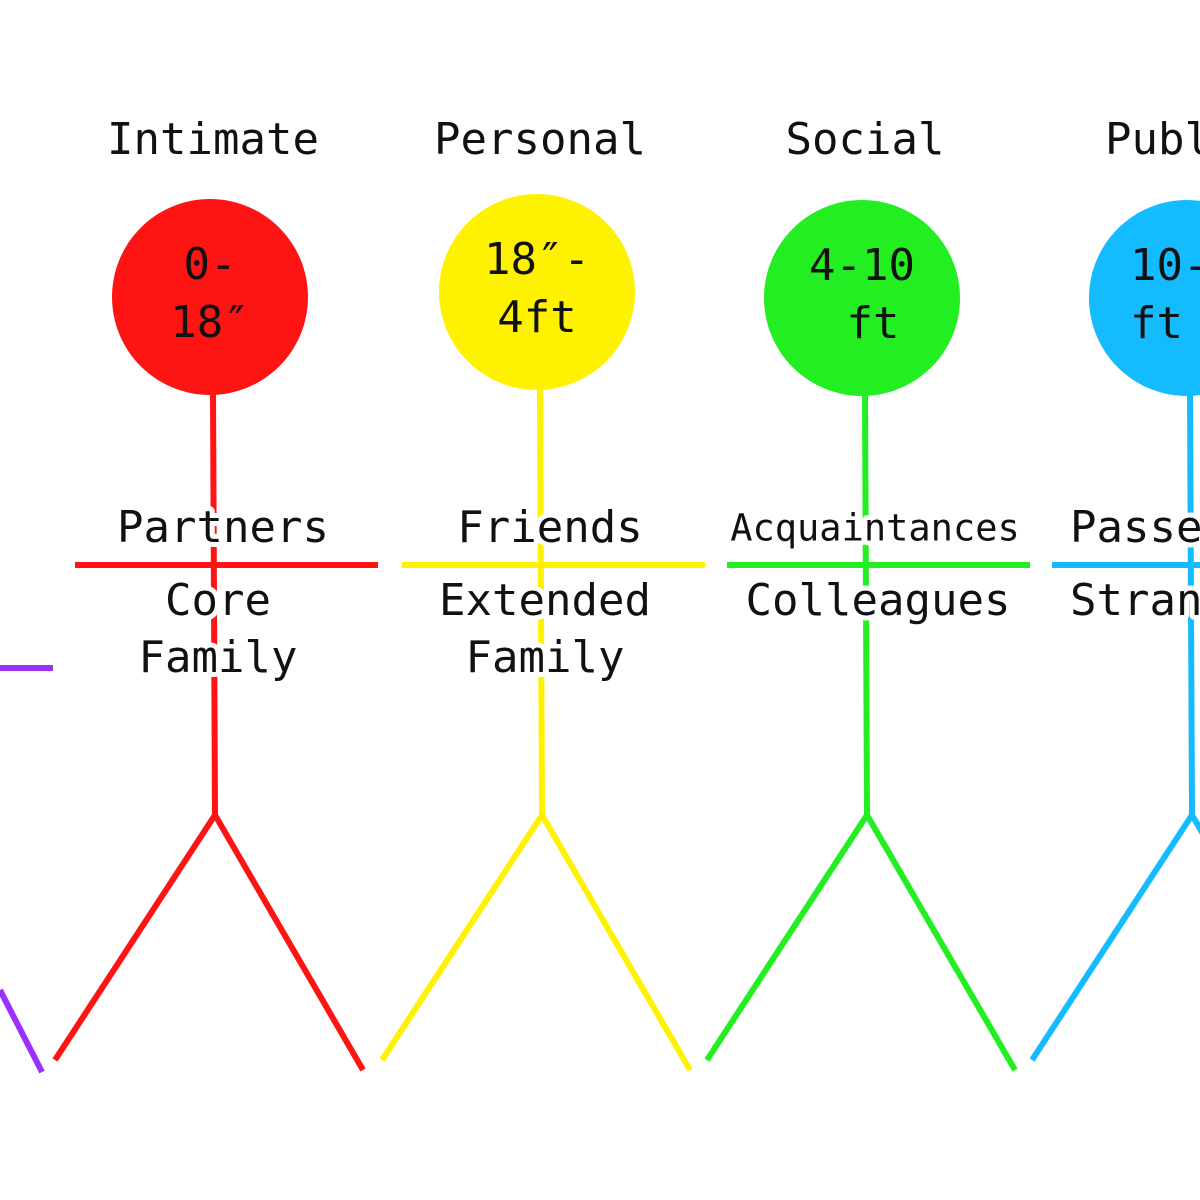  Describe the element at coordinates (1152, 139) in the screenshot. I see `zone-title: Publ` at that location.